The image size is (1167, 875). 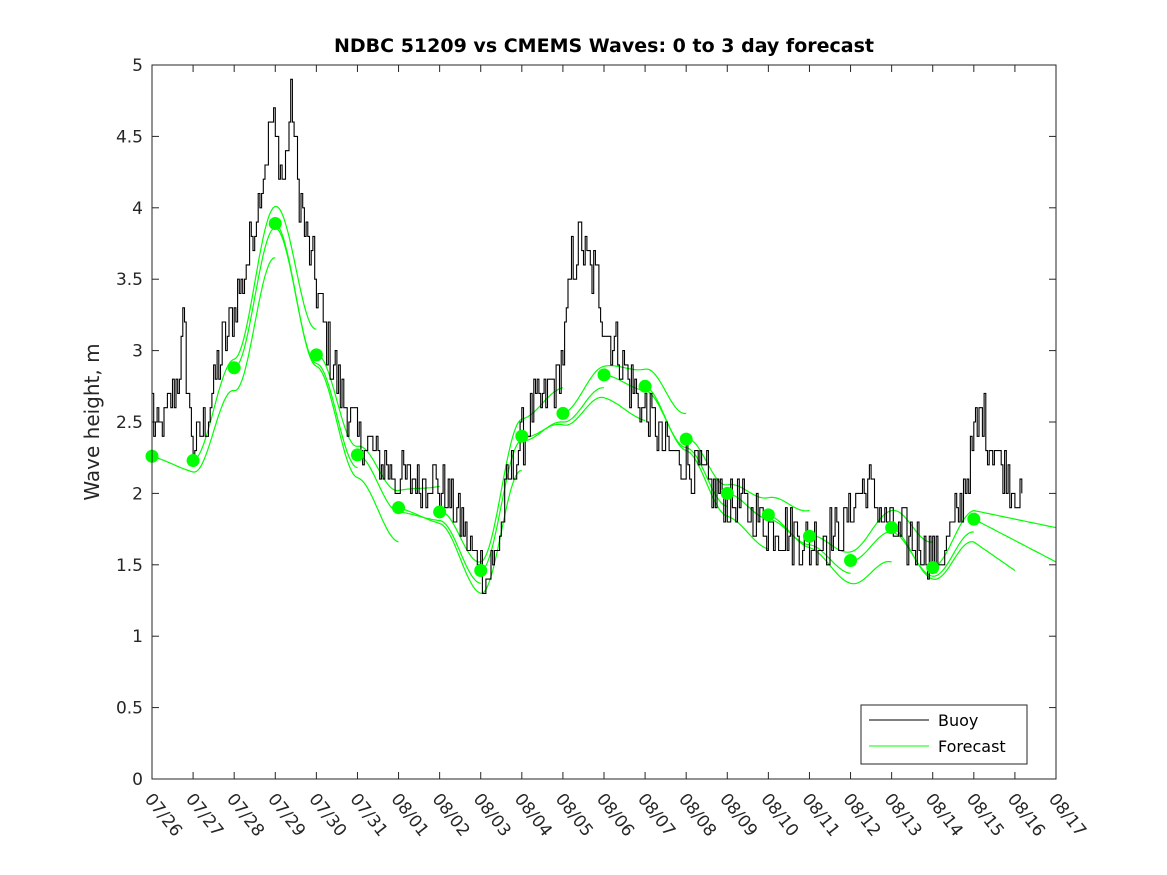 What do you see at coordinates (137, 352) in the screenshot?
I see `y-tick-label: 3` at bounding box center [137, 352].